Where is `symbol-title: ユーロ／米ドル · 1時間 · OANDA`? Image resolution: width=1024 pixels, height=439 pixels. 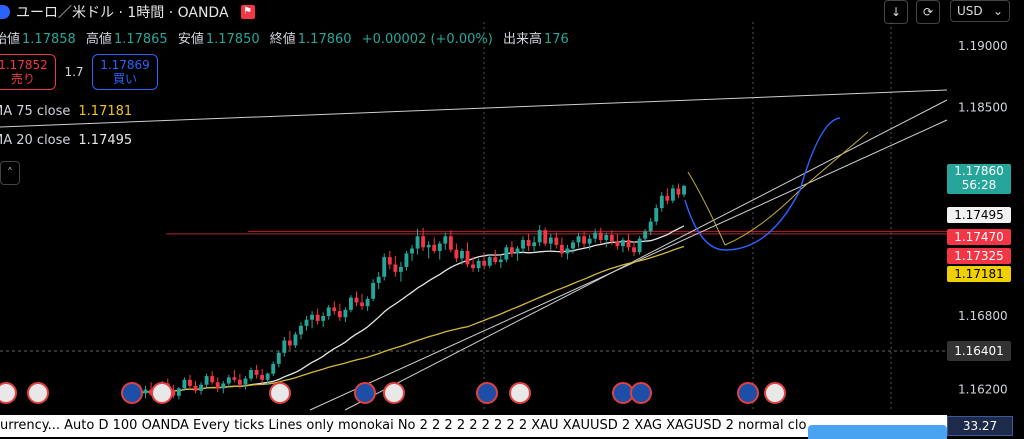 symbol-title: ユーロ／米ドル · 1時間 · OANDA is located at coordinates (122, 13).